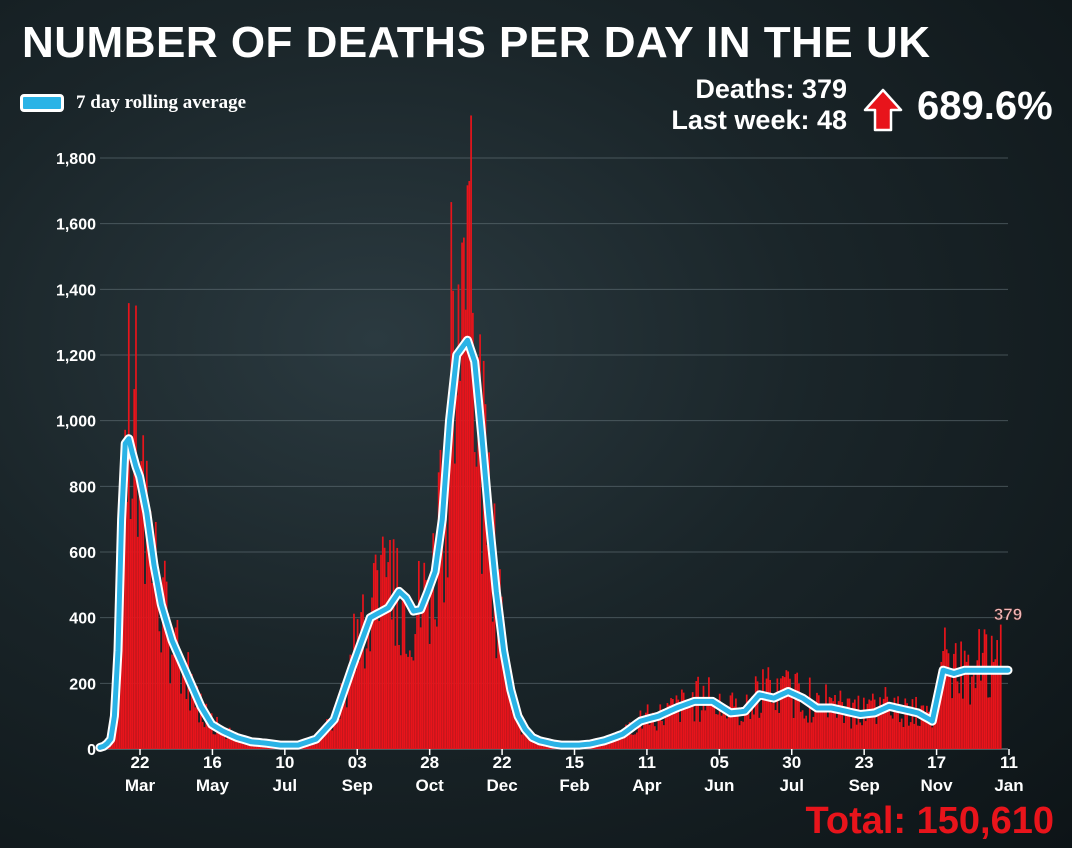 This screenshot has height=848, width=1072. Describe the element at coordinates (91, 750) in the screenshot. I see `y-tick-label: 0` at that location.